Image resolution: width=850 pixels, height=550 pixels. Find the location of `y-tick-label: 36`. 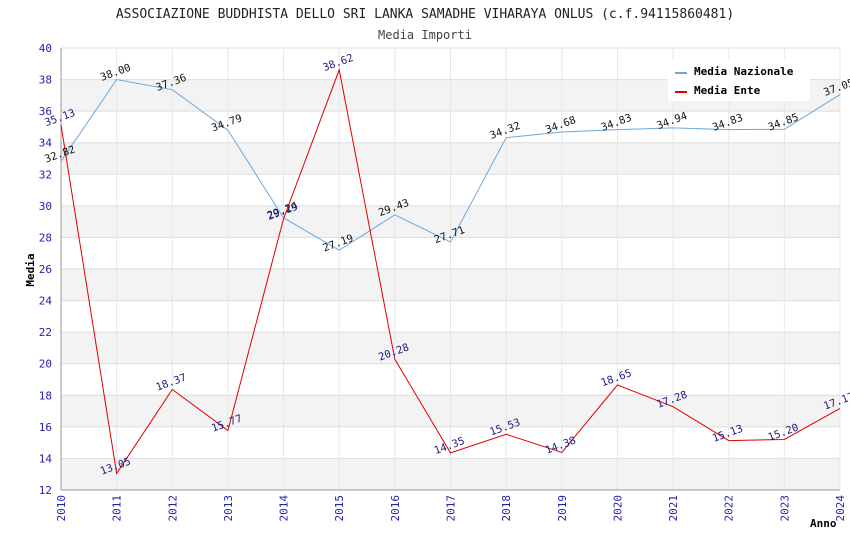

y-tick-label: 36 is located at coordinates (45, 111).